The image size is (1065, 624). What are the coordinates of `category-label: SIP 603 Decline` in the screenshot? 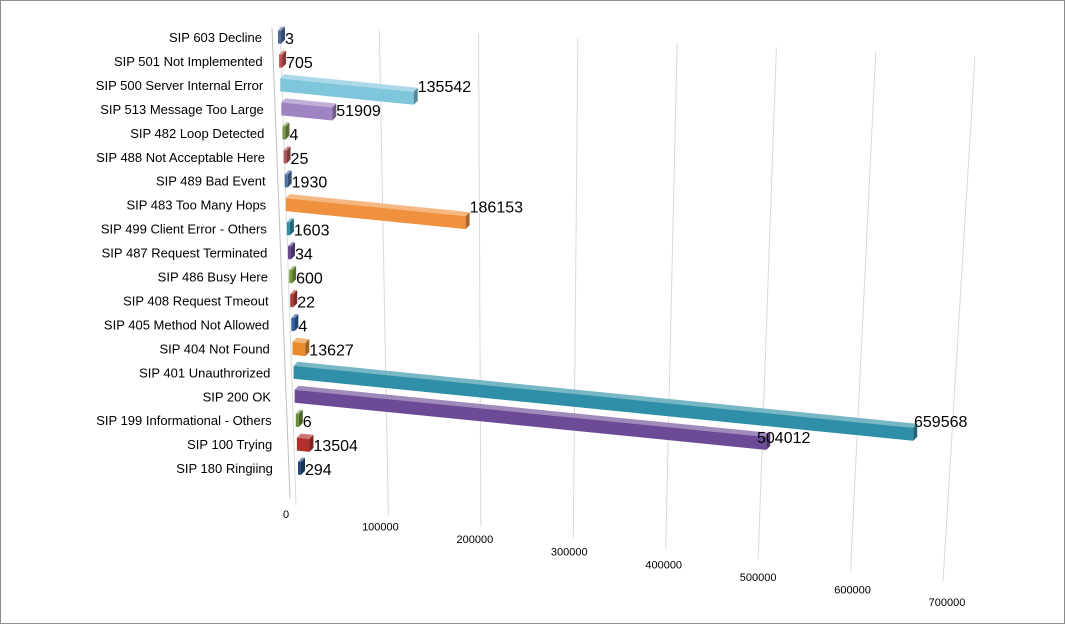 It's located at (215, 37).